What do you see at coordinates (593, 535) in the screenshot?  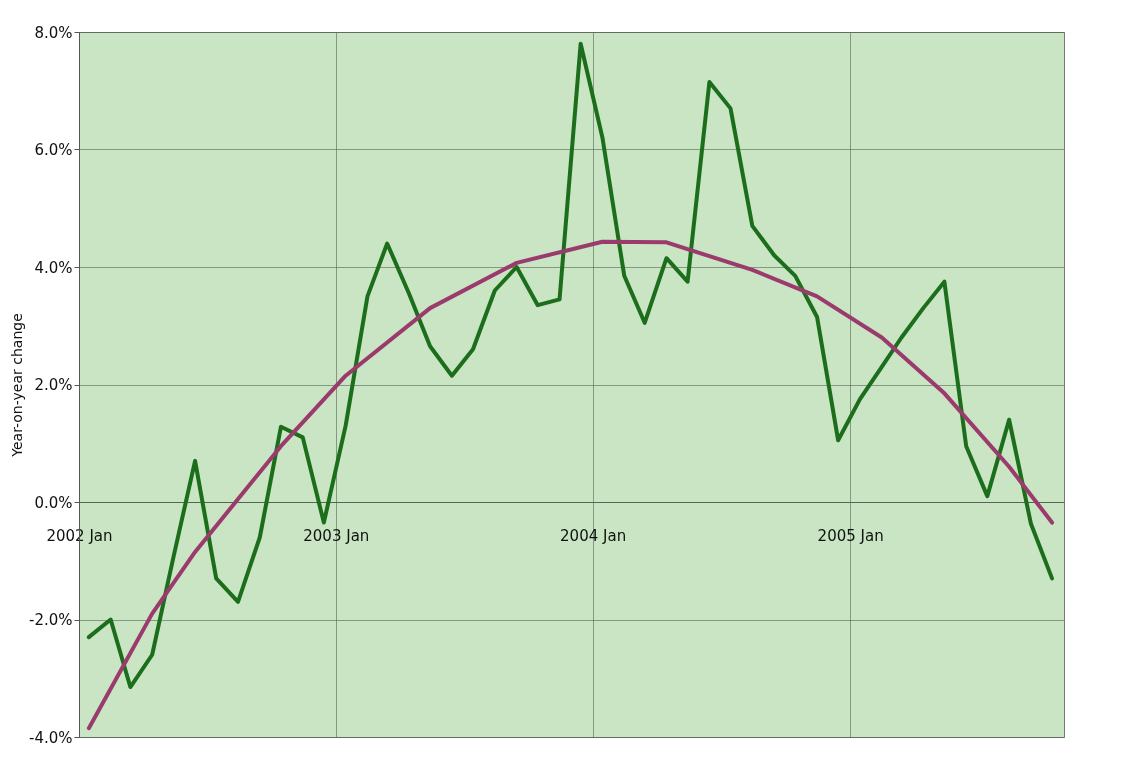 I see `x-tick-label: 2004 Jan` at bounding box center [593, 535].